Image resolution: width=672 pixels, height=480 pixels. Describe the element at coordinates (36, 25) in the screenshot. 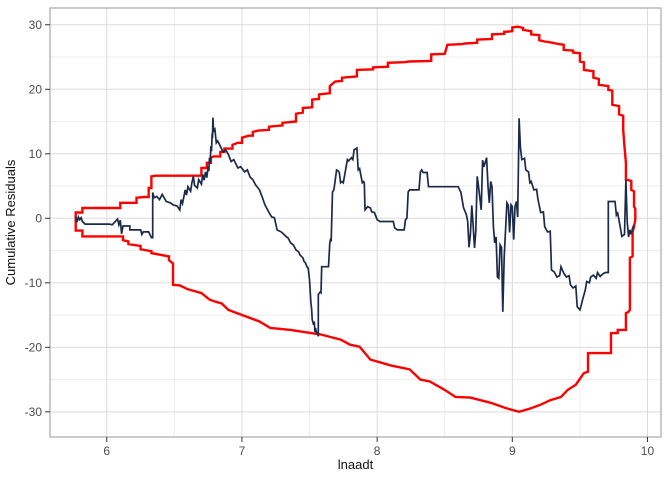

I see `y-tick-label: 30` at that location.